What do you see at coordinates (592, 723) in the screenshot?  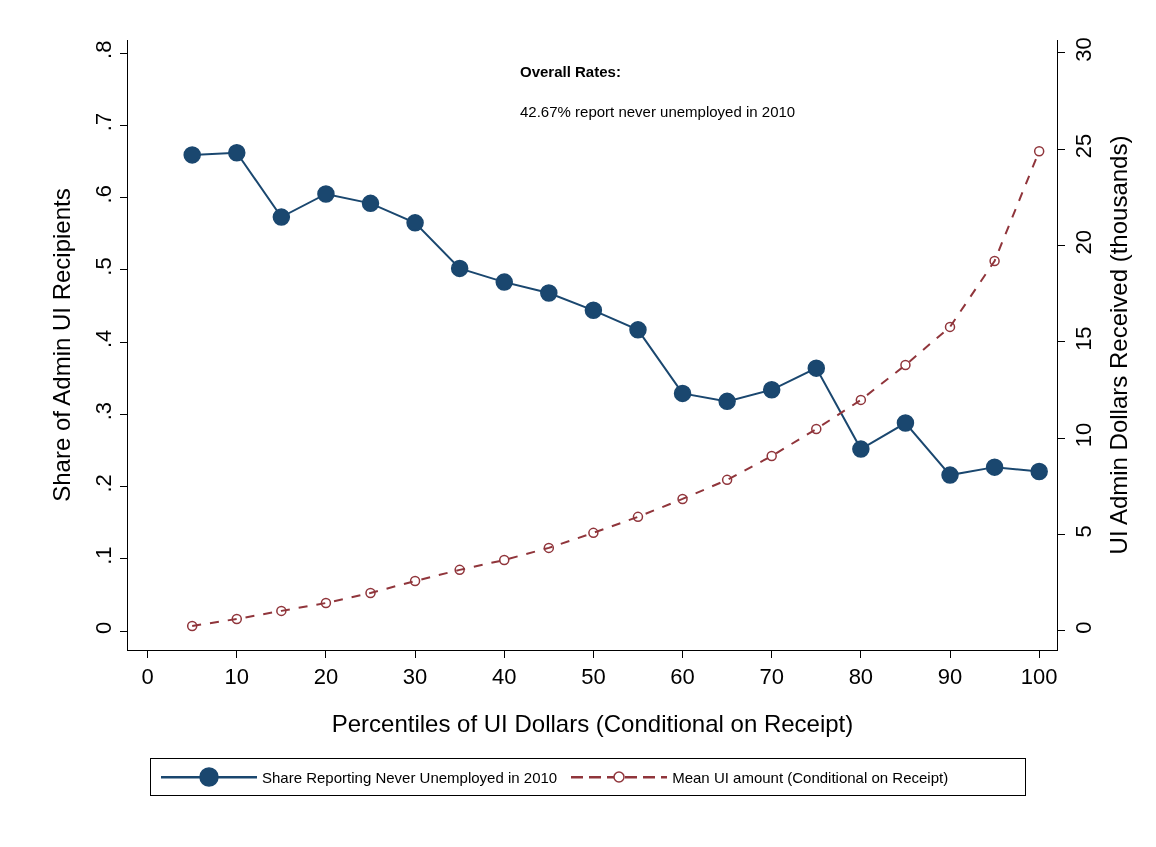 I see `x-axis-title: Percentiles of UI Dollars (Conditional on Receipt)` at bounding box center [592, 723].